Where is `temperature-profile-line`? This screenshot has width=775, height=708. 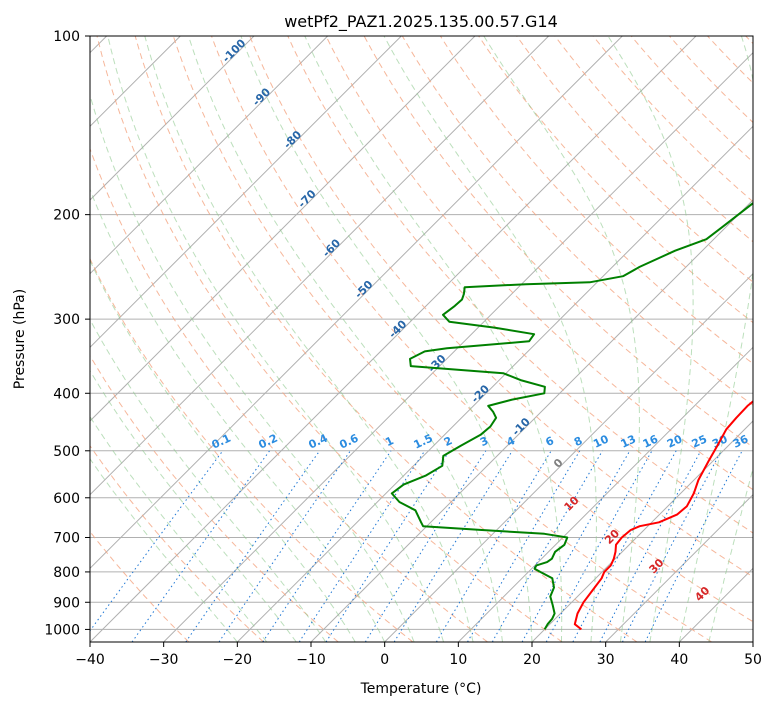 temperature-profile-line is located at coordinates (663, 515).